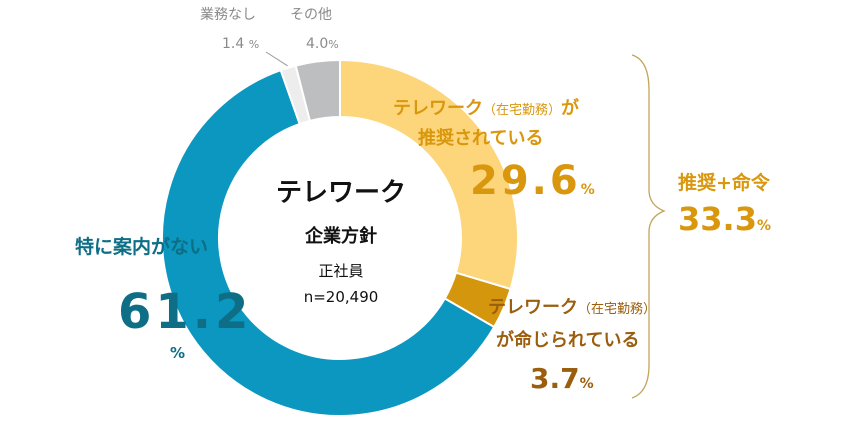 The image size is (846, 430). What do you see at coordinates (763, 226) in the screenshot?
I see `value-total-unit: %` at bounding box center [763, 226].